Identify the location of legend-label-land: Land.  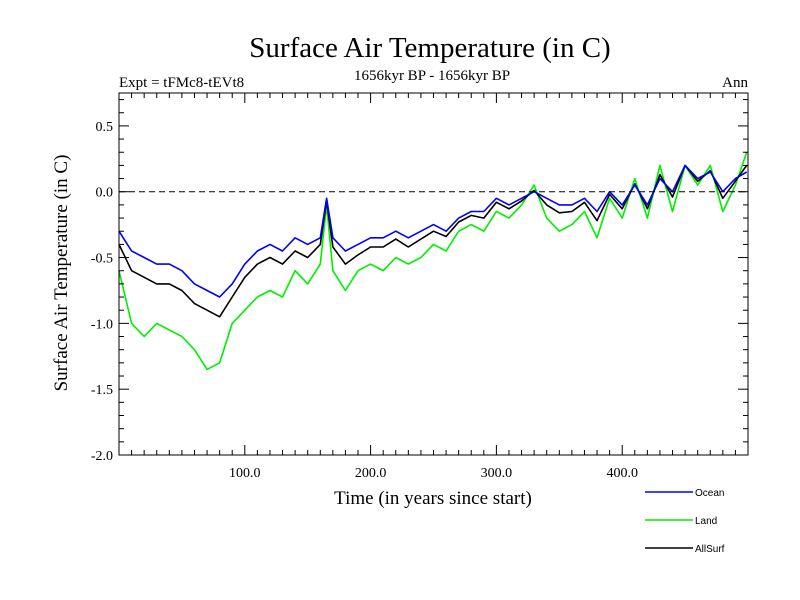
(706, 521).